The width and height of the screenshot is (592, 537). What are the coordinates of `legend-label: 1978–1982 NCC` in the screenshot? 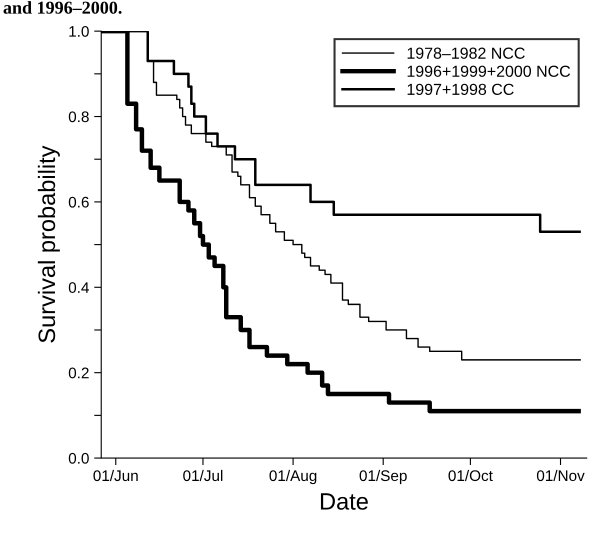 It's located at (466, 53).